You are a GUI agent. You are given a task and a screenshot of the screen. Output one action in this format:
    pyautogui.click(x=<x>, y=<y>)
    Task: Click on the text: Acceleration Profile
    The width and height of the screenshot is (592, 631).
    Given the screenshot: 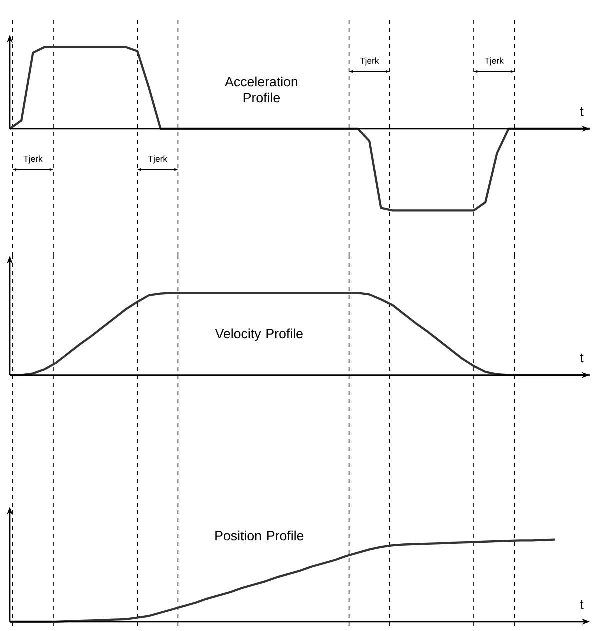 What is the action you would take?
    pyautogui.click(x=261, y=89)
    